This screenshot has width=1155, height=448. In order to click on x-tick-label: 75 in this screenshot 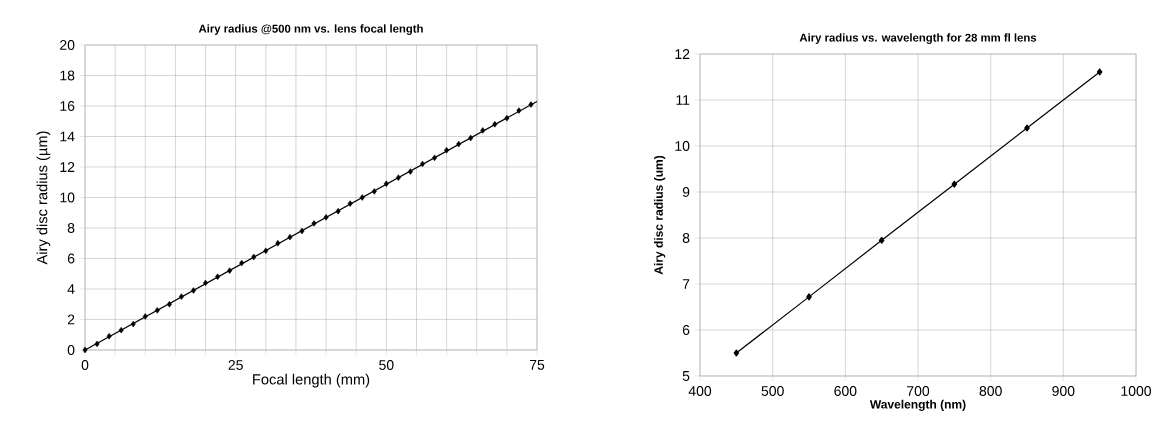, I will do `click(537, 365)`.